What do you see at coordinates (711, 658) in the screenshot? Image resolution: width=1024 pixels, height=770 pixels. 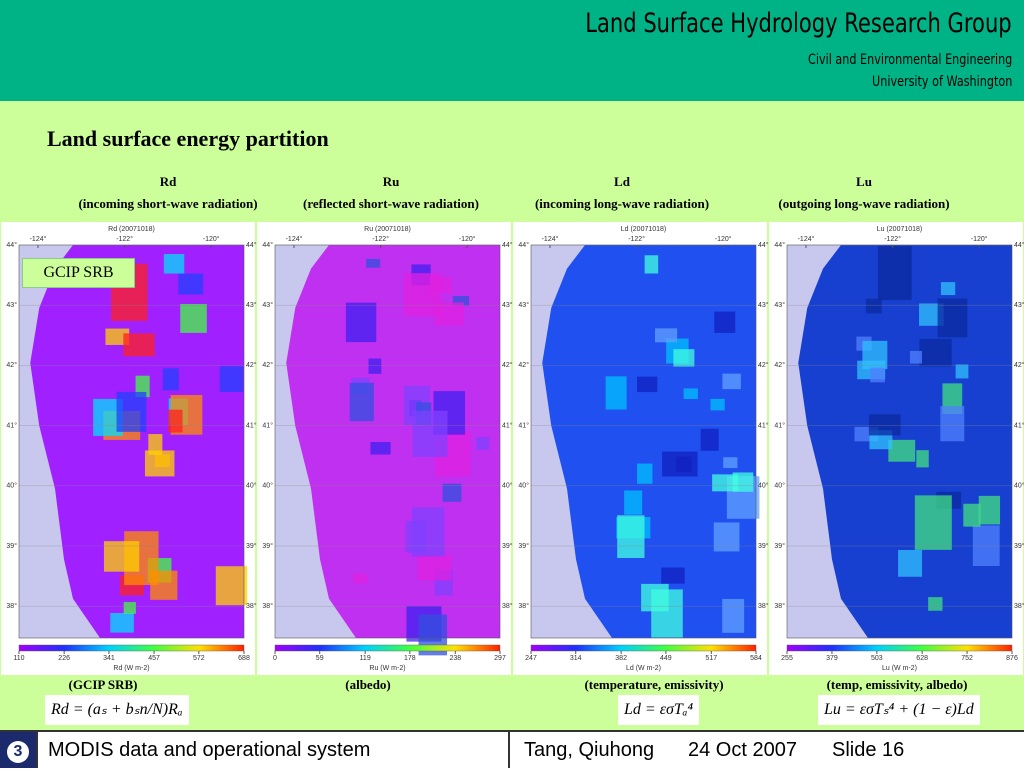 I see `colorbar-tick-label: 517` at bounding box center [711, 658].